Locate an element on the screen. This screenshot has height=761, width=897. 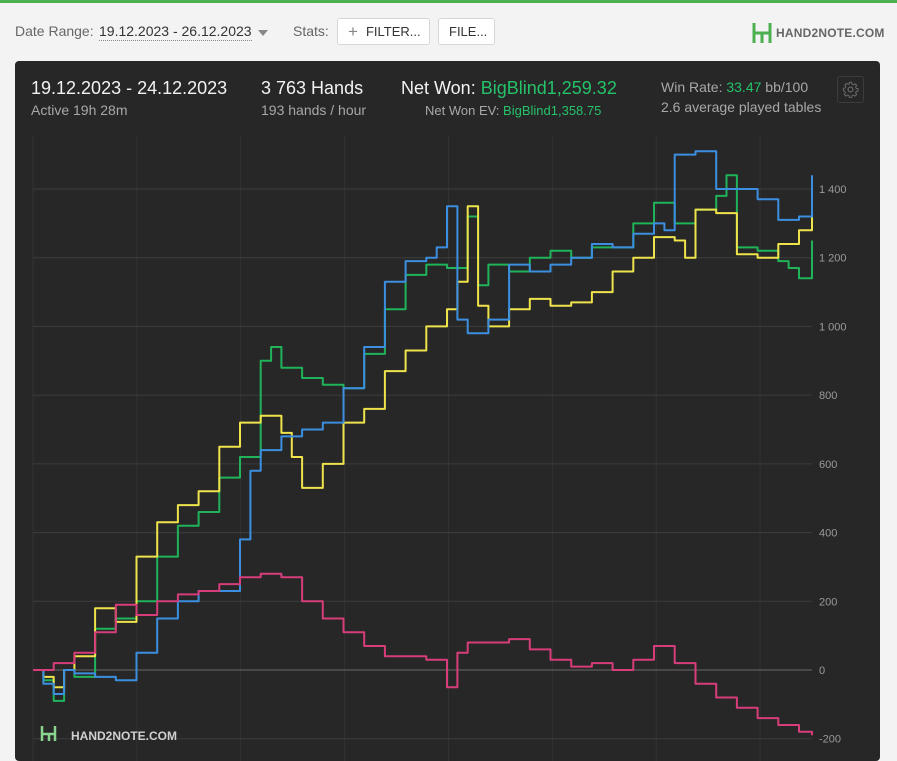
win-rate-label: Win Rate: is located at coordinates (692, 87).